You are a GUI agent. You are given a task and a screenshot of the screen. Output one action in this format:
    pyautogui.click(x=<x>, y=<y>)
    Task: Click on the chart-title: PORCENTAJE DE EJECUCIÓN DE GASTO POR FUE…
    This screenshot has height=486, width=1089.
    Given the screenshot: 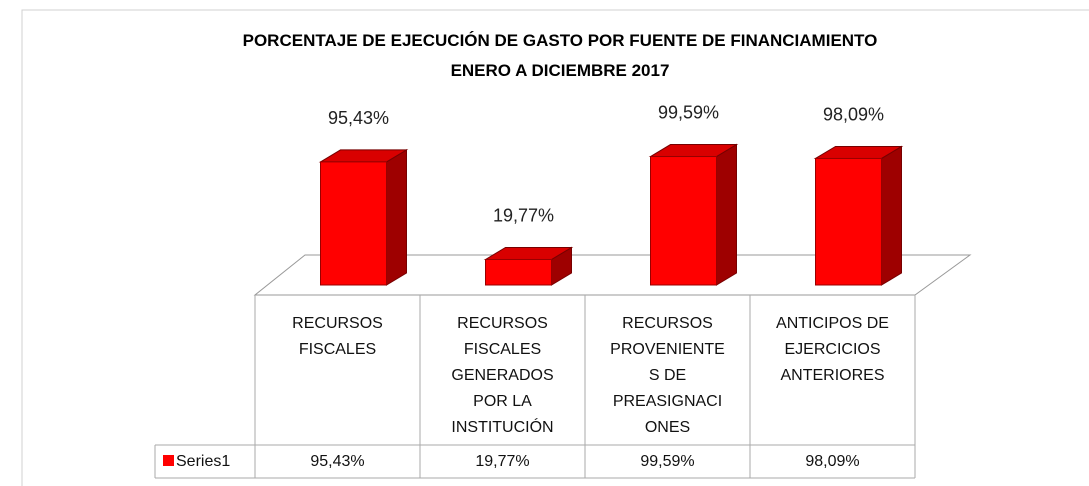 What is the action you would take?
    pyautogui.click(x=560, y=40)
    